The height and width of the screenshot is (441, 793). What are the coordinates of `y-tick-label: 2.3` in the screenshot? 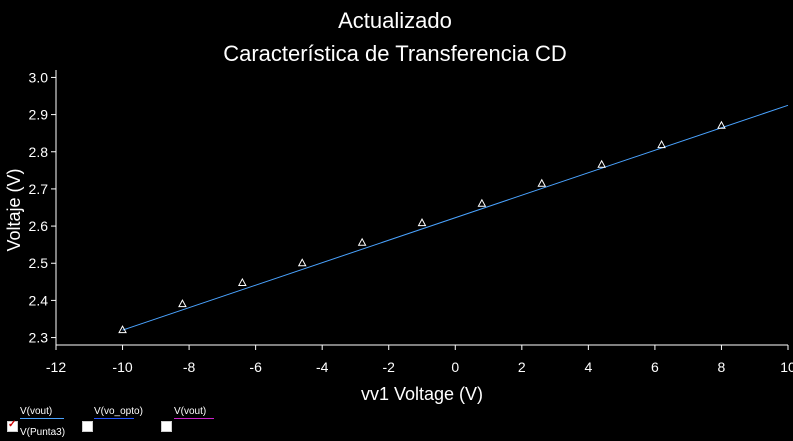 It's located at (39, 338).